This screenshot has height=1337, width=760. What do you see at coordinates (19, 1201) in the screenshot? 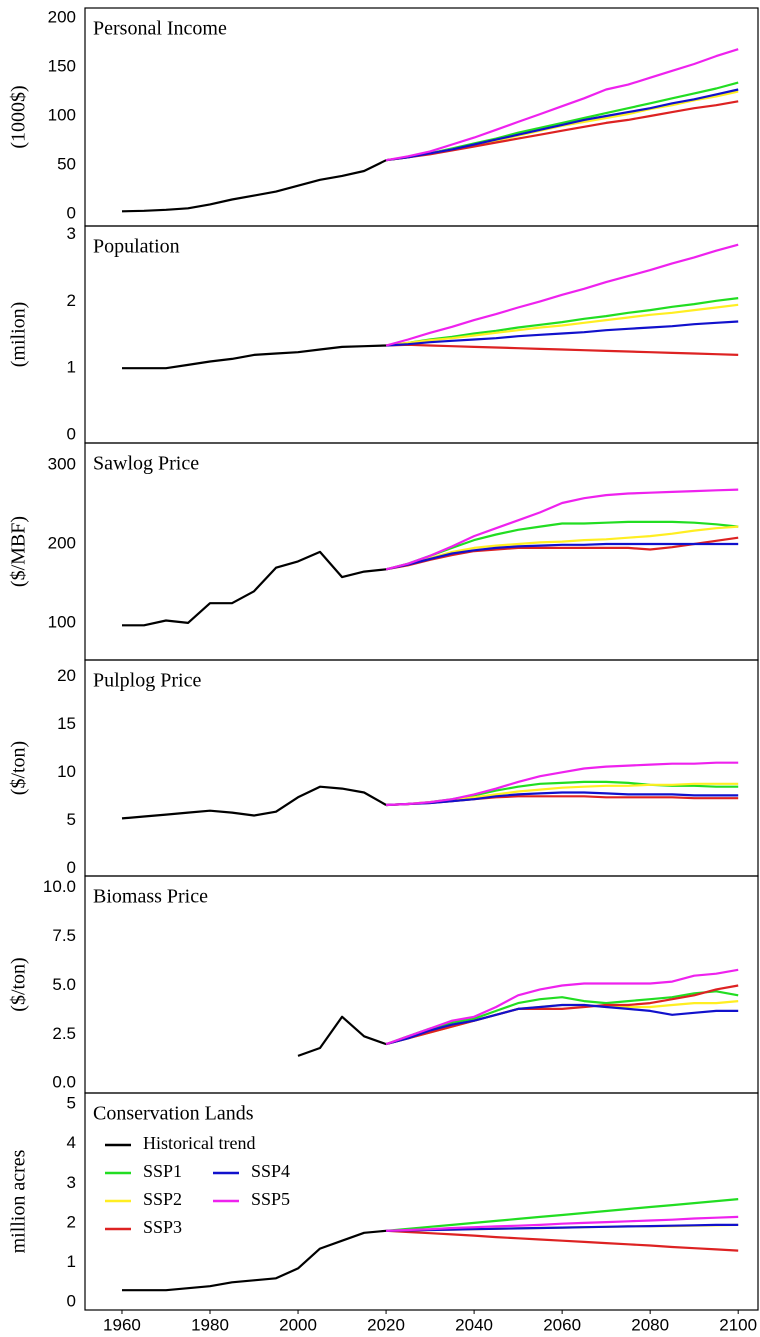
I see `y-axis-label: million acres` at bounding box center [19, 1201].